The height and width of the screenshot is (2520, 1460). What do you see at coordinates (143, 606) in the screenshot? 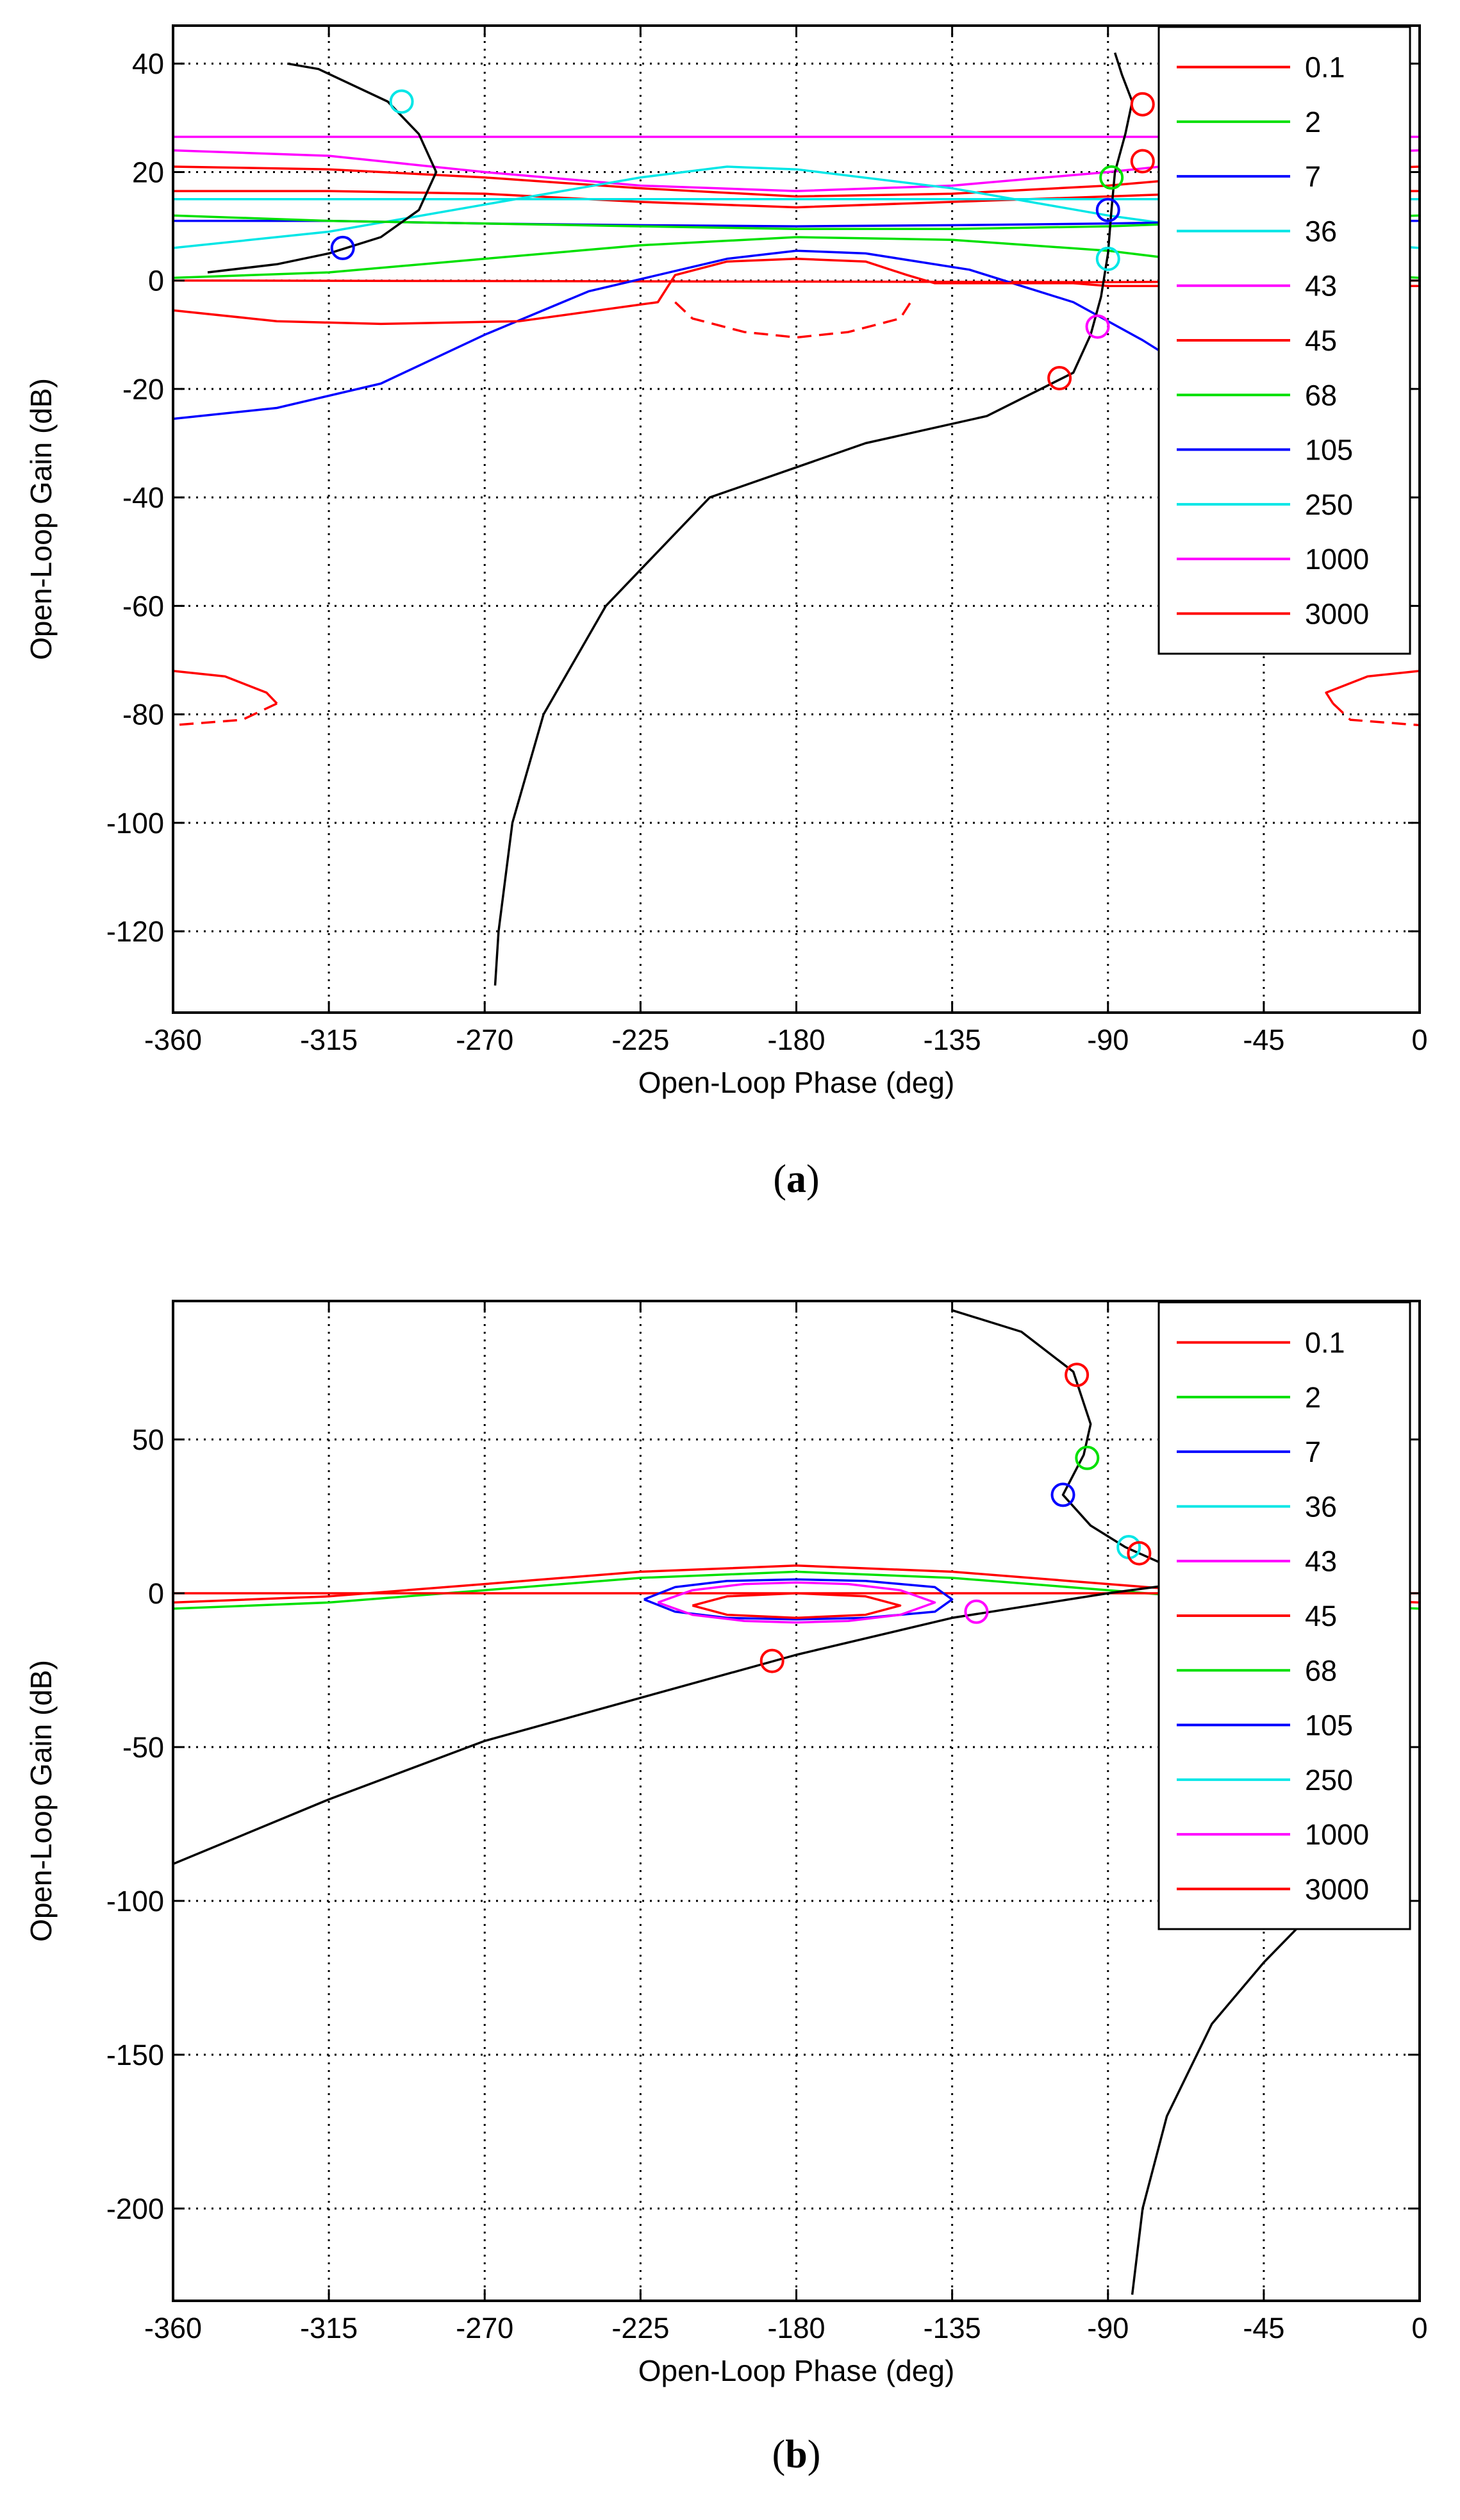
I see `y-tick-label: -60` at bounding box center [143, 606].